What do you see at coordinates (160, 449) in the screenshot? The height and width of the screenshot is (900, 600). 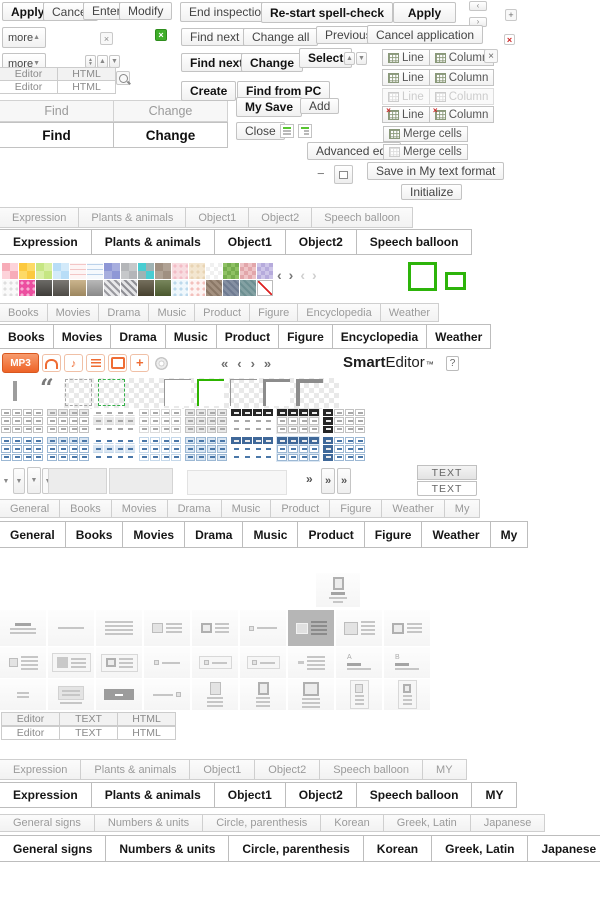 I see `table-style-blue-grid-light` at bounding box center [160, 449].